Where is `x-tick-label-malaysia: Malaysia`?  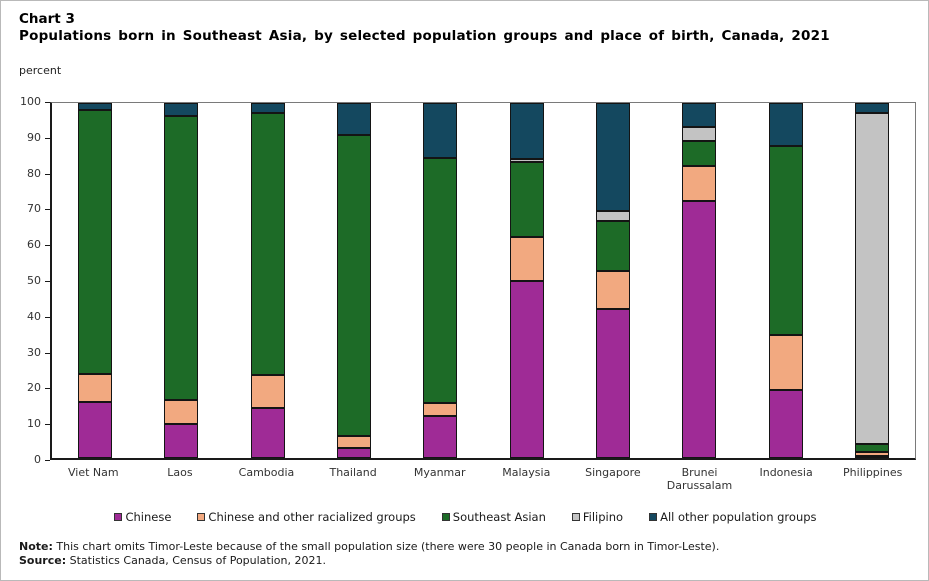 x-tick-label-malaysia: Malaysia is located at coordinates (526, 472).